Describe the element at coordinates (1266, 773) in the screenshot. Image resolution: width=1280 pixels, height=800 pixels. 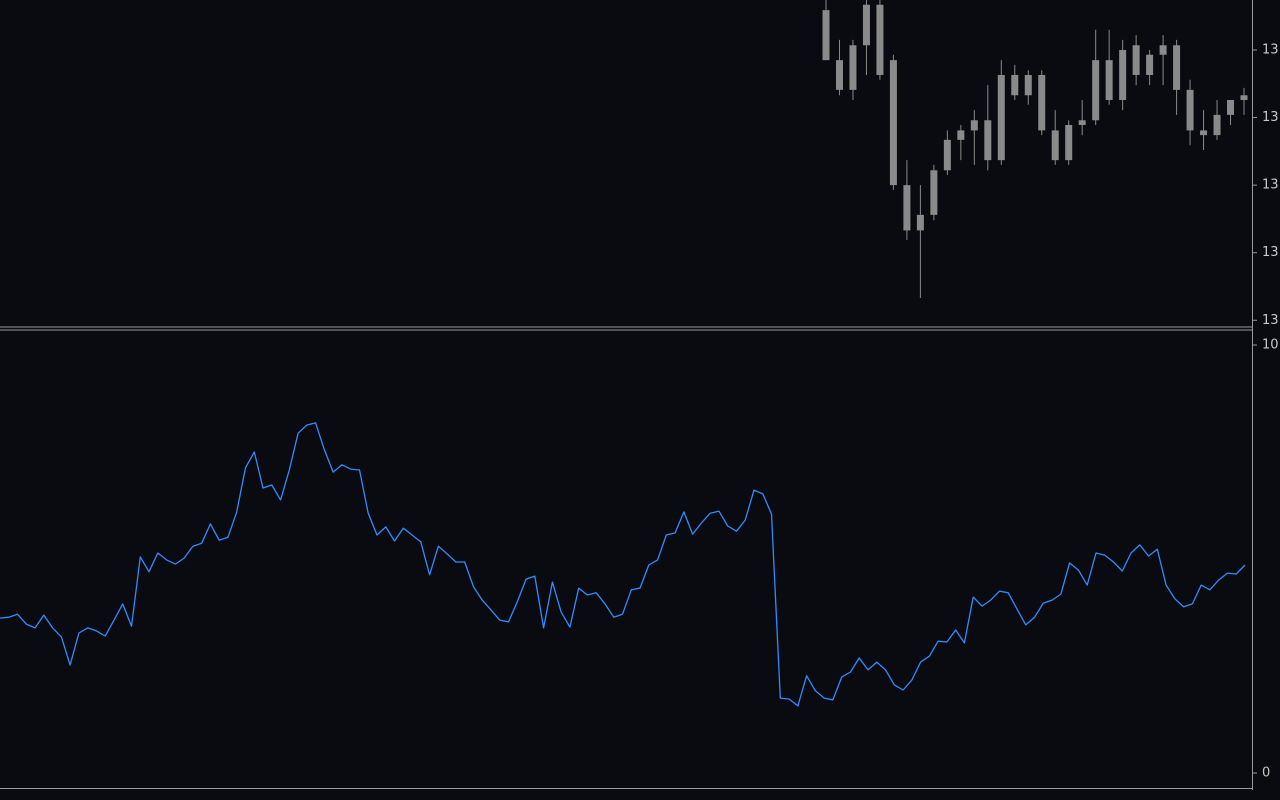
I see `y-tick-label: 0` at that location.